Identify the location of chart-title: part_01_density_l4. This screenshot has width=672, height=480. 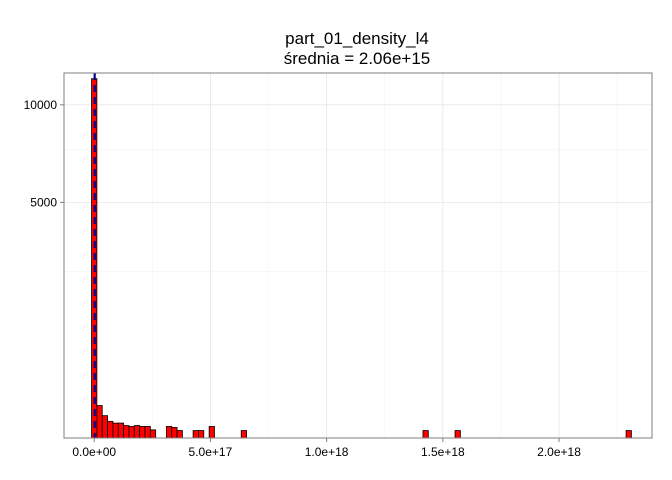
(357, 38).